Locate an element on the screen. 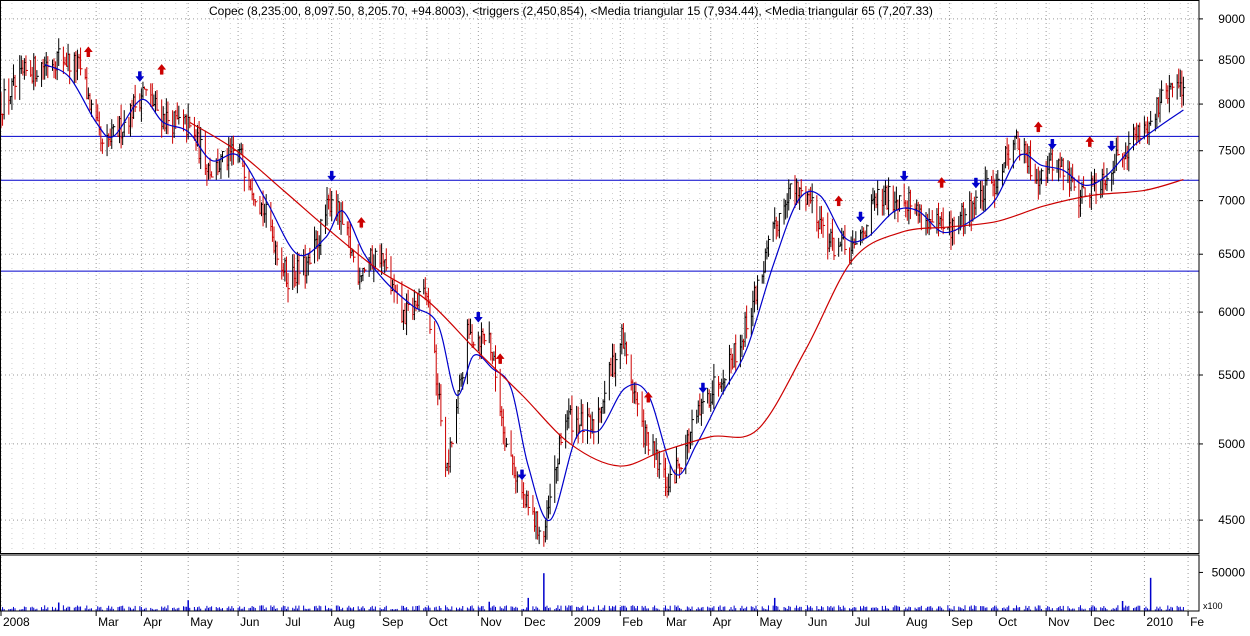 Image resolution: width=1250 pixels, height=636 pixels. y-tick-label: 6000 is located at coordinates (1231, 312).